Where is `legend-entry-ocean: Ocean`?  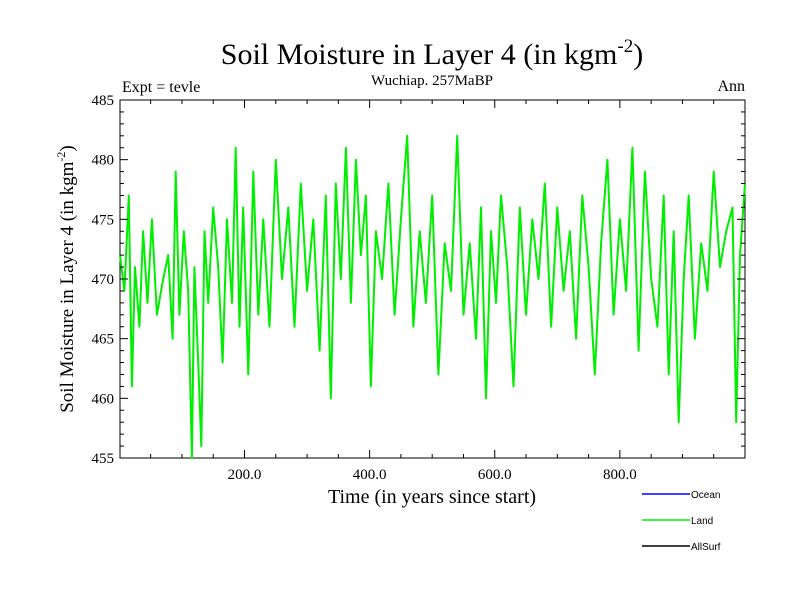
legend-entry-ocean: Ocean is located at coordinates (681, 495).